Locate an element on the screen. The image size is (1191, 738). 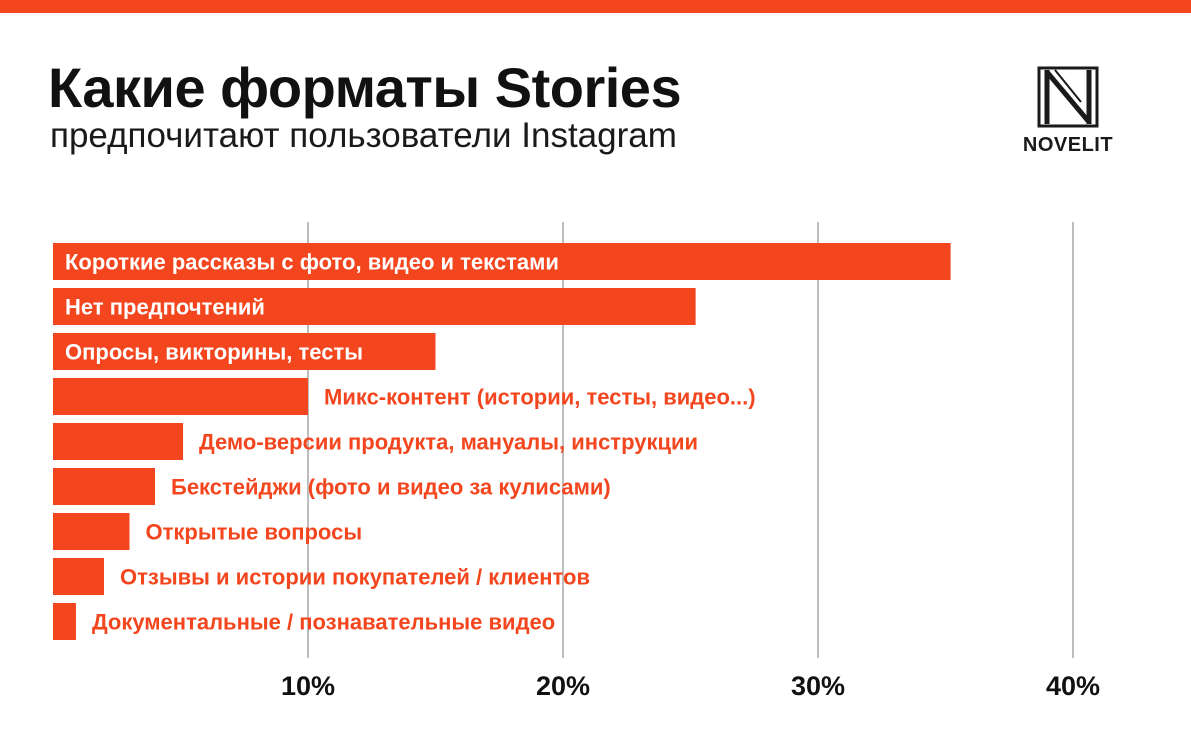
x-tick-label: 10% is located at coordinates (308, 686).